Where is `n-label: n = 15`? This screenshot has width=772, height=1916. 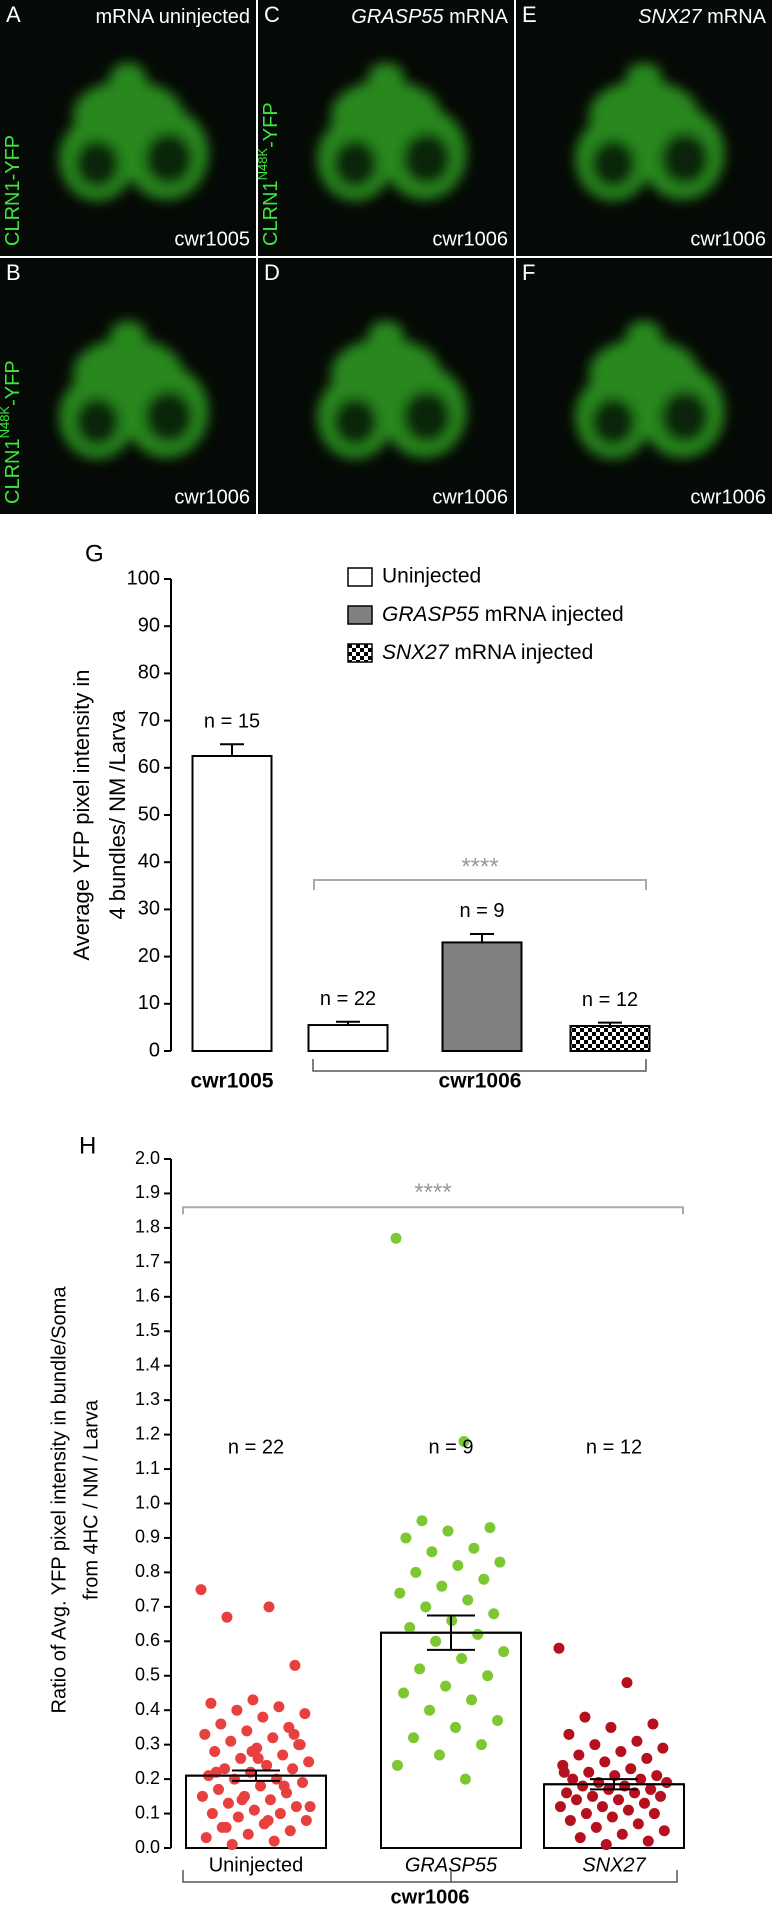 n-label: n = 15 is located at coordinates (232, 721).